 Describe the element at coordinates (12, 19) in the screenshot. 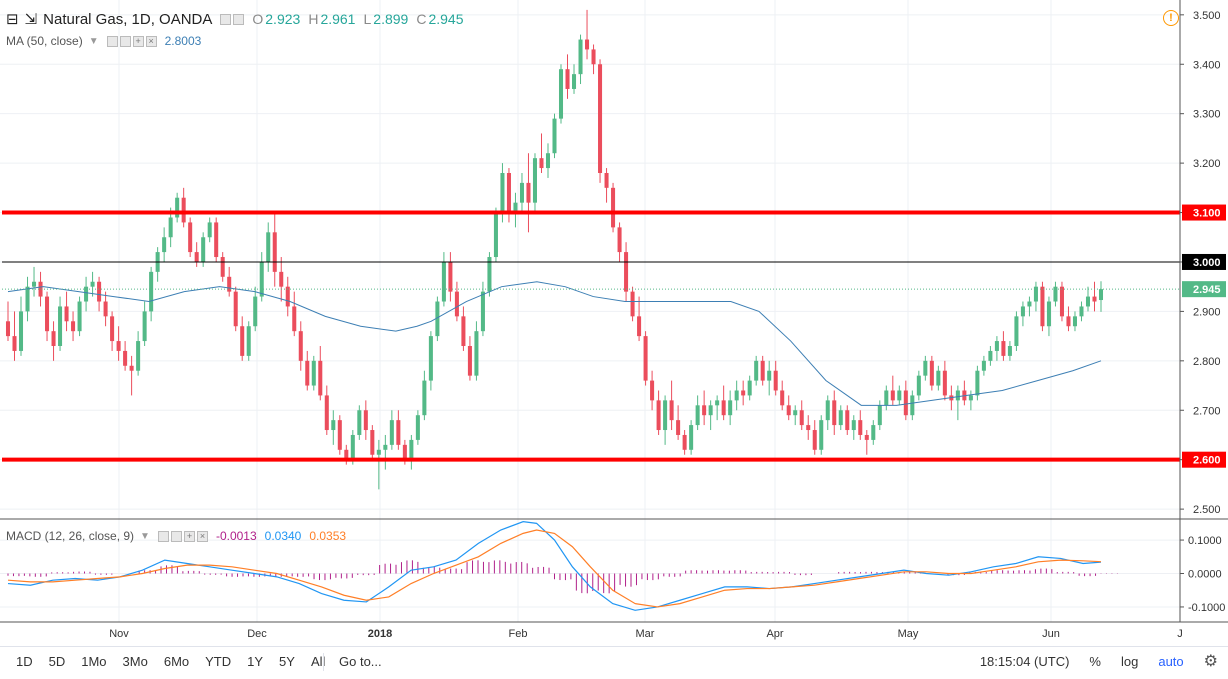

I see `collapse-icon: ⊟` at that location.